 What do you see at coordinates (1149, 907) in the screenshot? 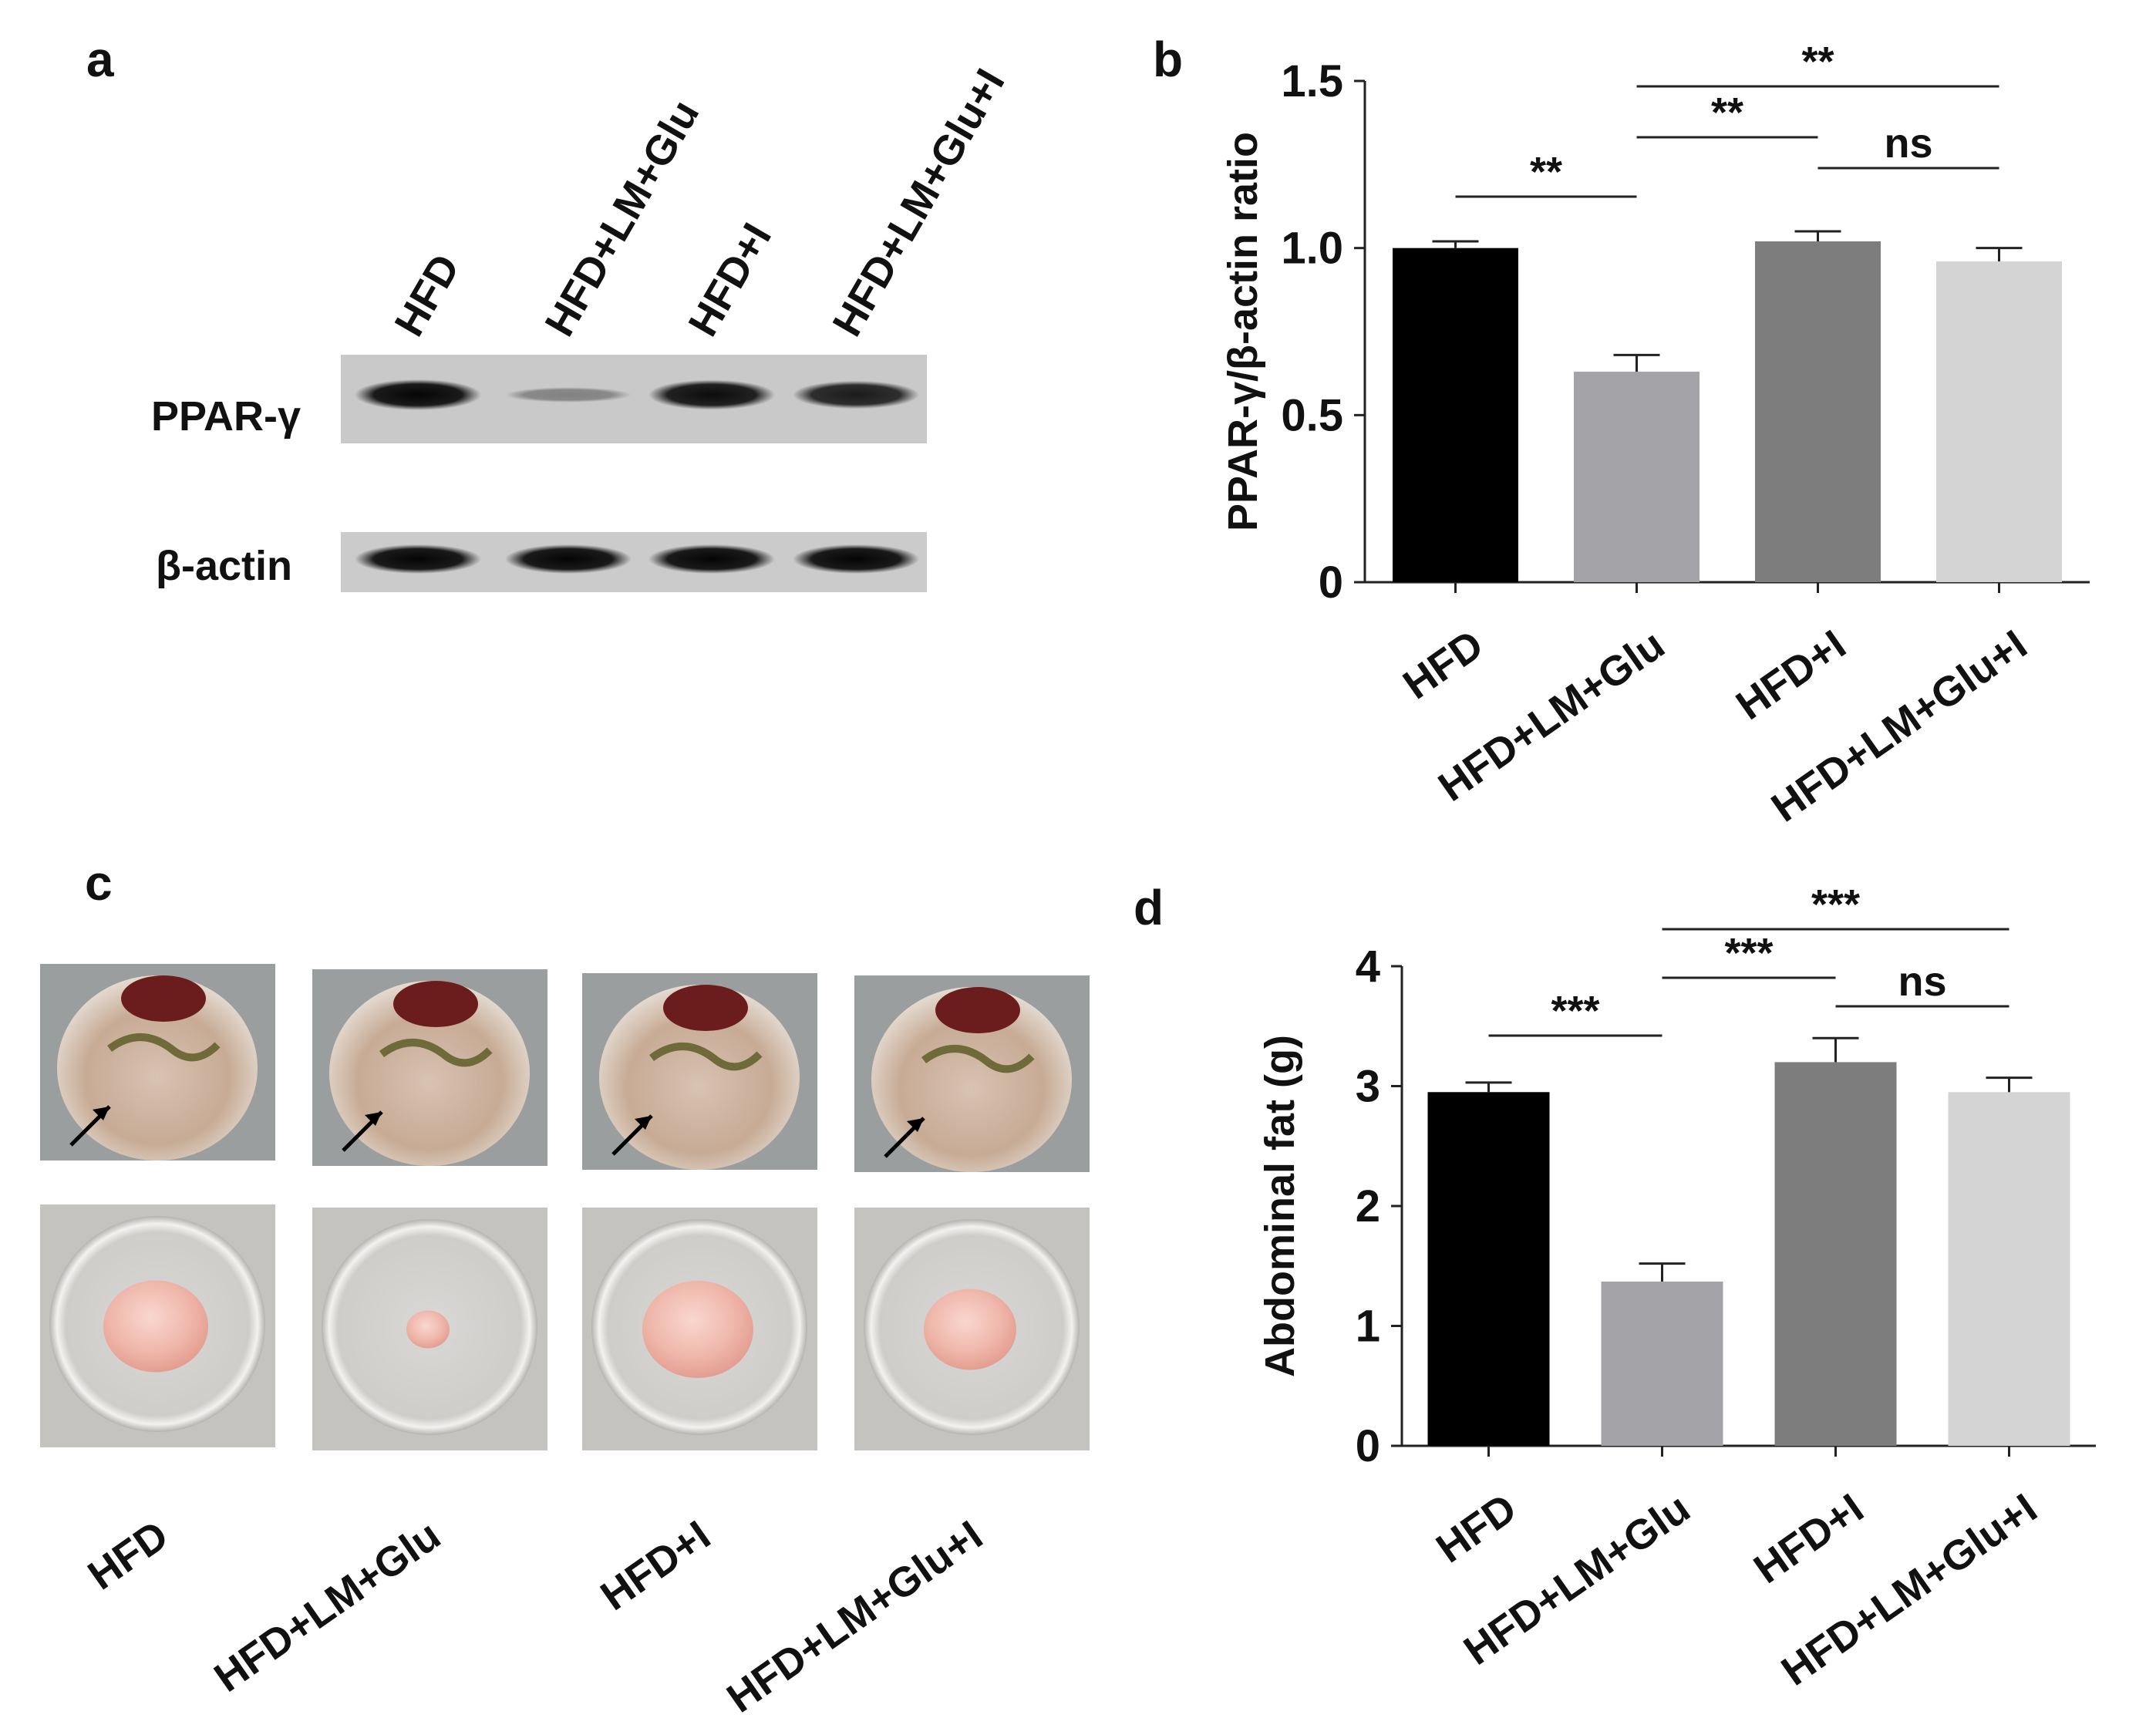
I see `panel-letter-d: d` at bounding box center [1149, 907].